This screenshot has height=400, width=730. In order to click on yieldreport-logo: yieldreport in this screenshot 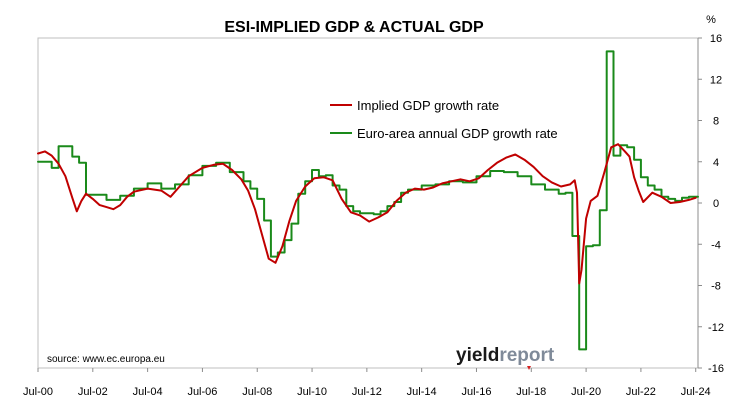, I will do `click(505, 357)`.